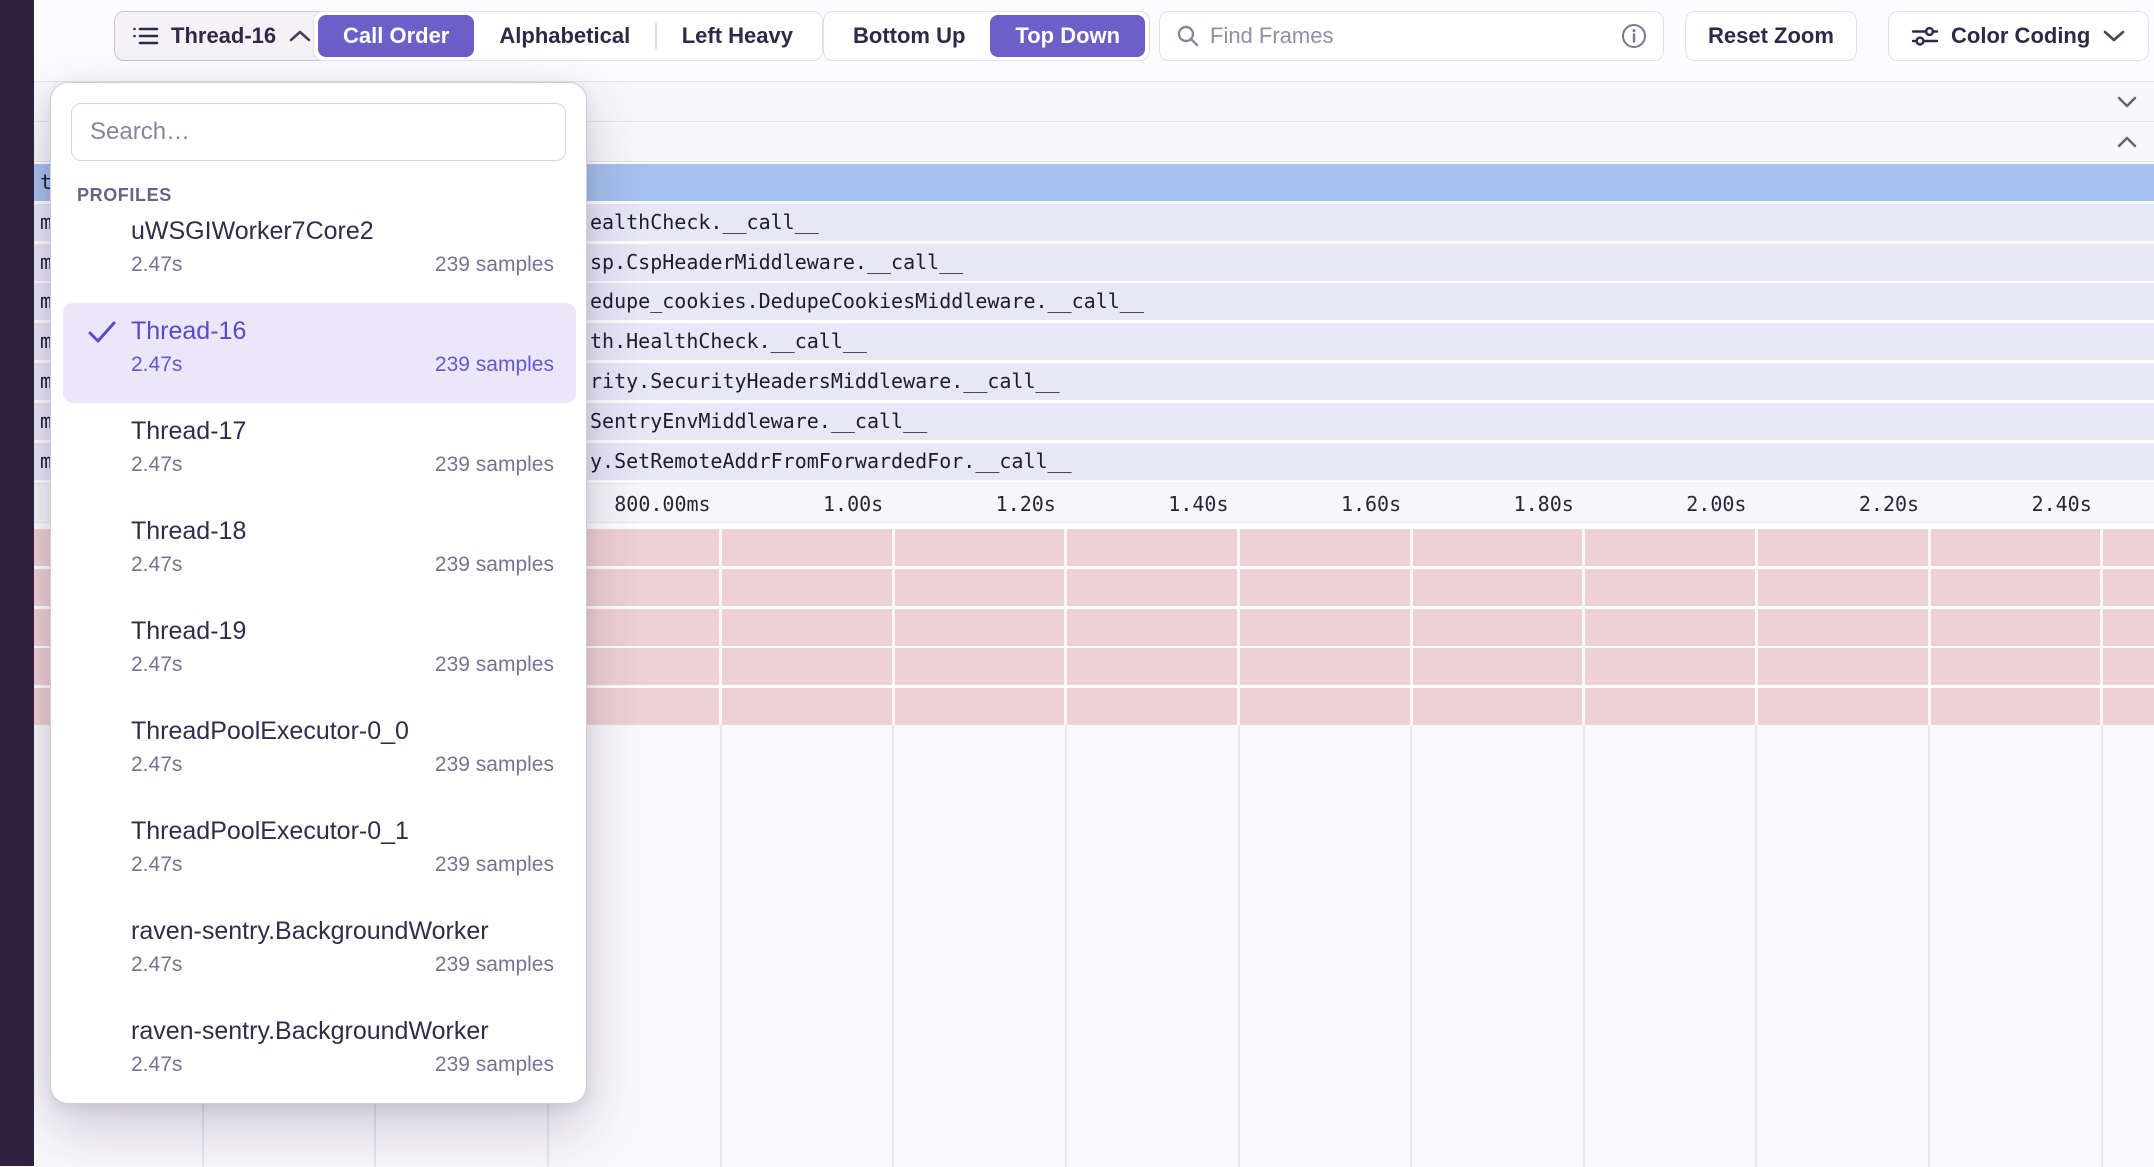 Image resolution: width=2154 pixels, height=1167 pixels. Describe the element at coordinates (2127, 102) in the screenshot. I see `expand-section-chevron-down-icon` at that location.